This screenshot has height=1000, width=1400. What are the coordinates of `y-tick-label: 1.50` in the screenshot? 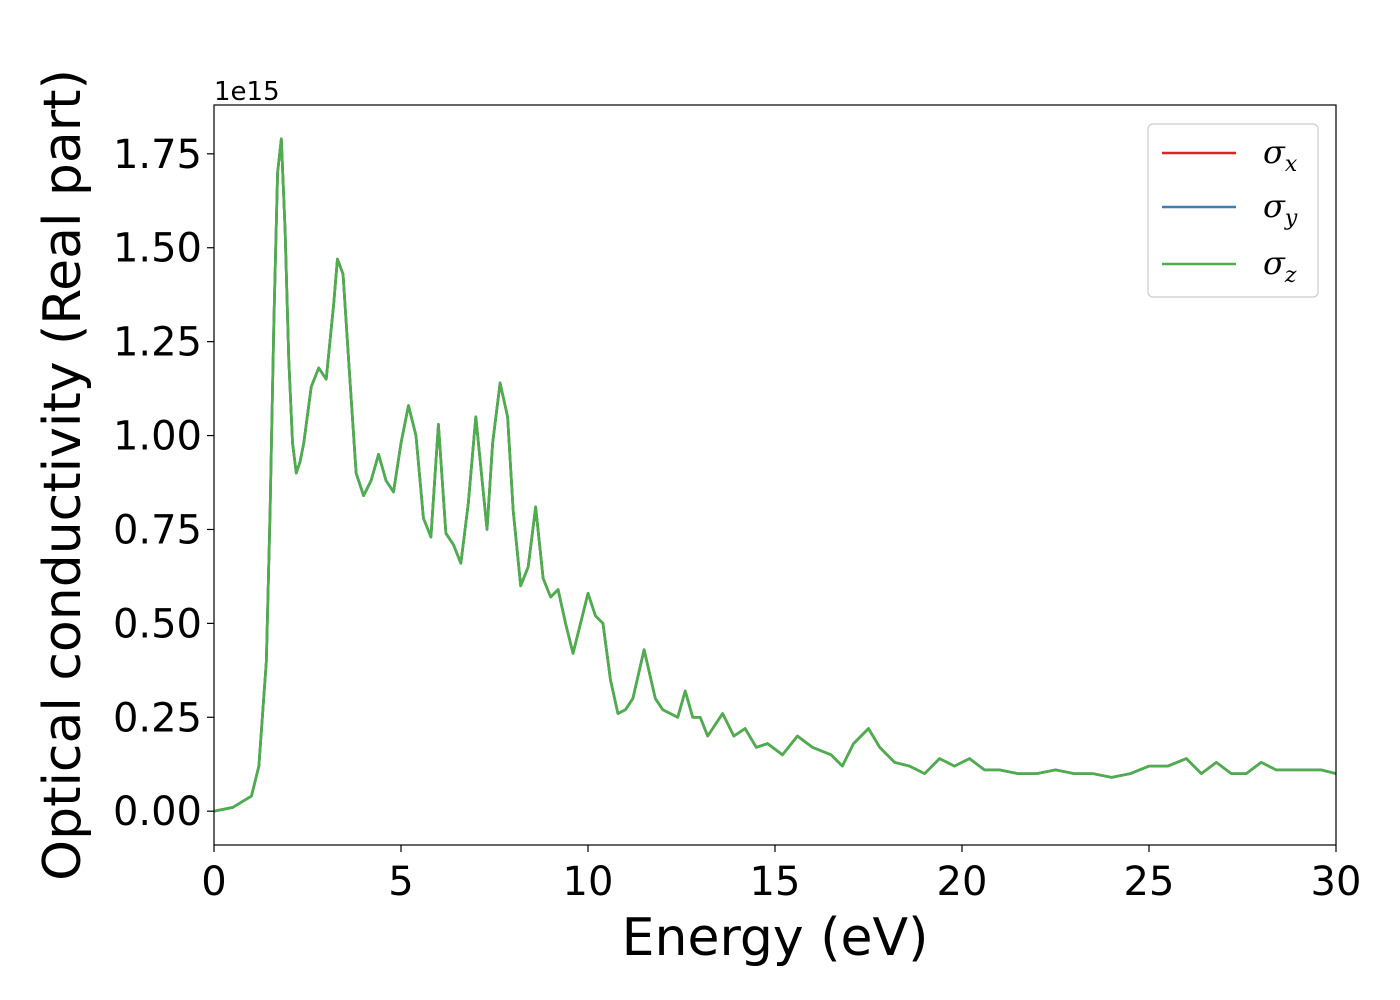 It's located at (157, 249).